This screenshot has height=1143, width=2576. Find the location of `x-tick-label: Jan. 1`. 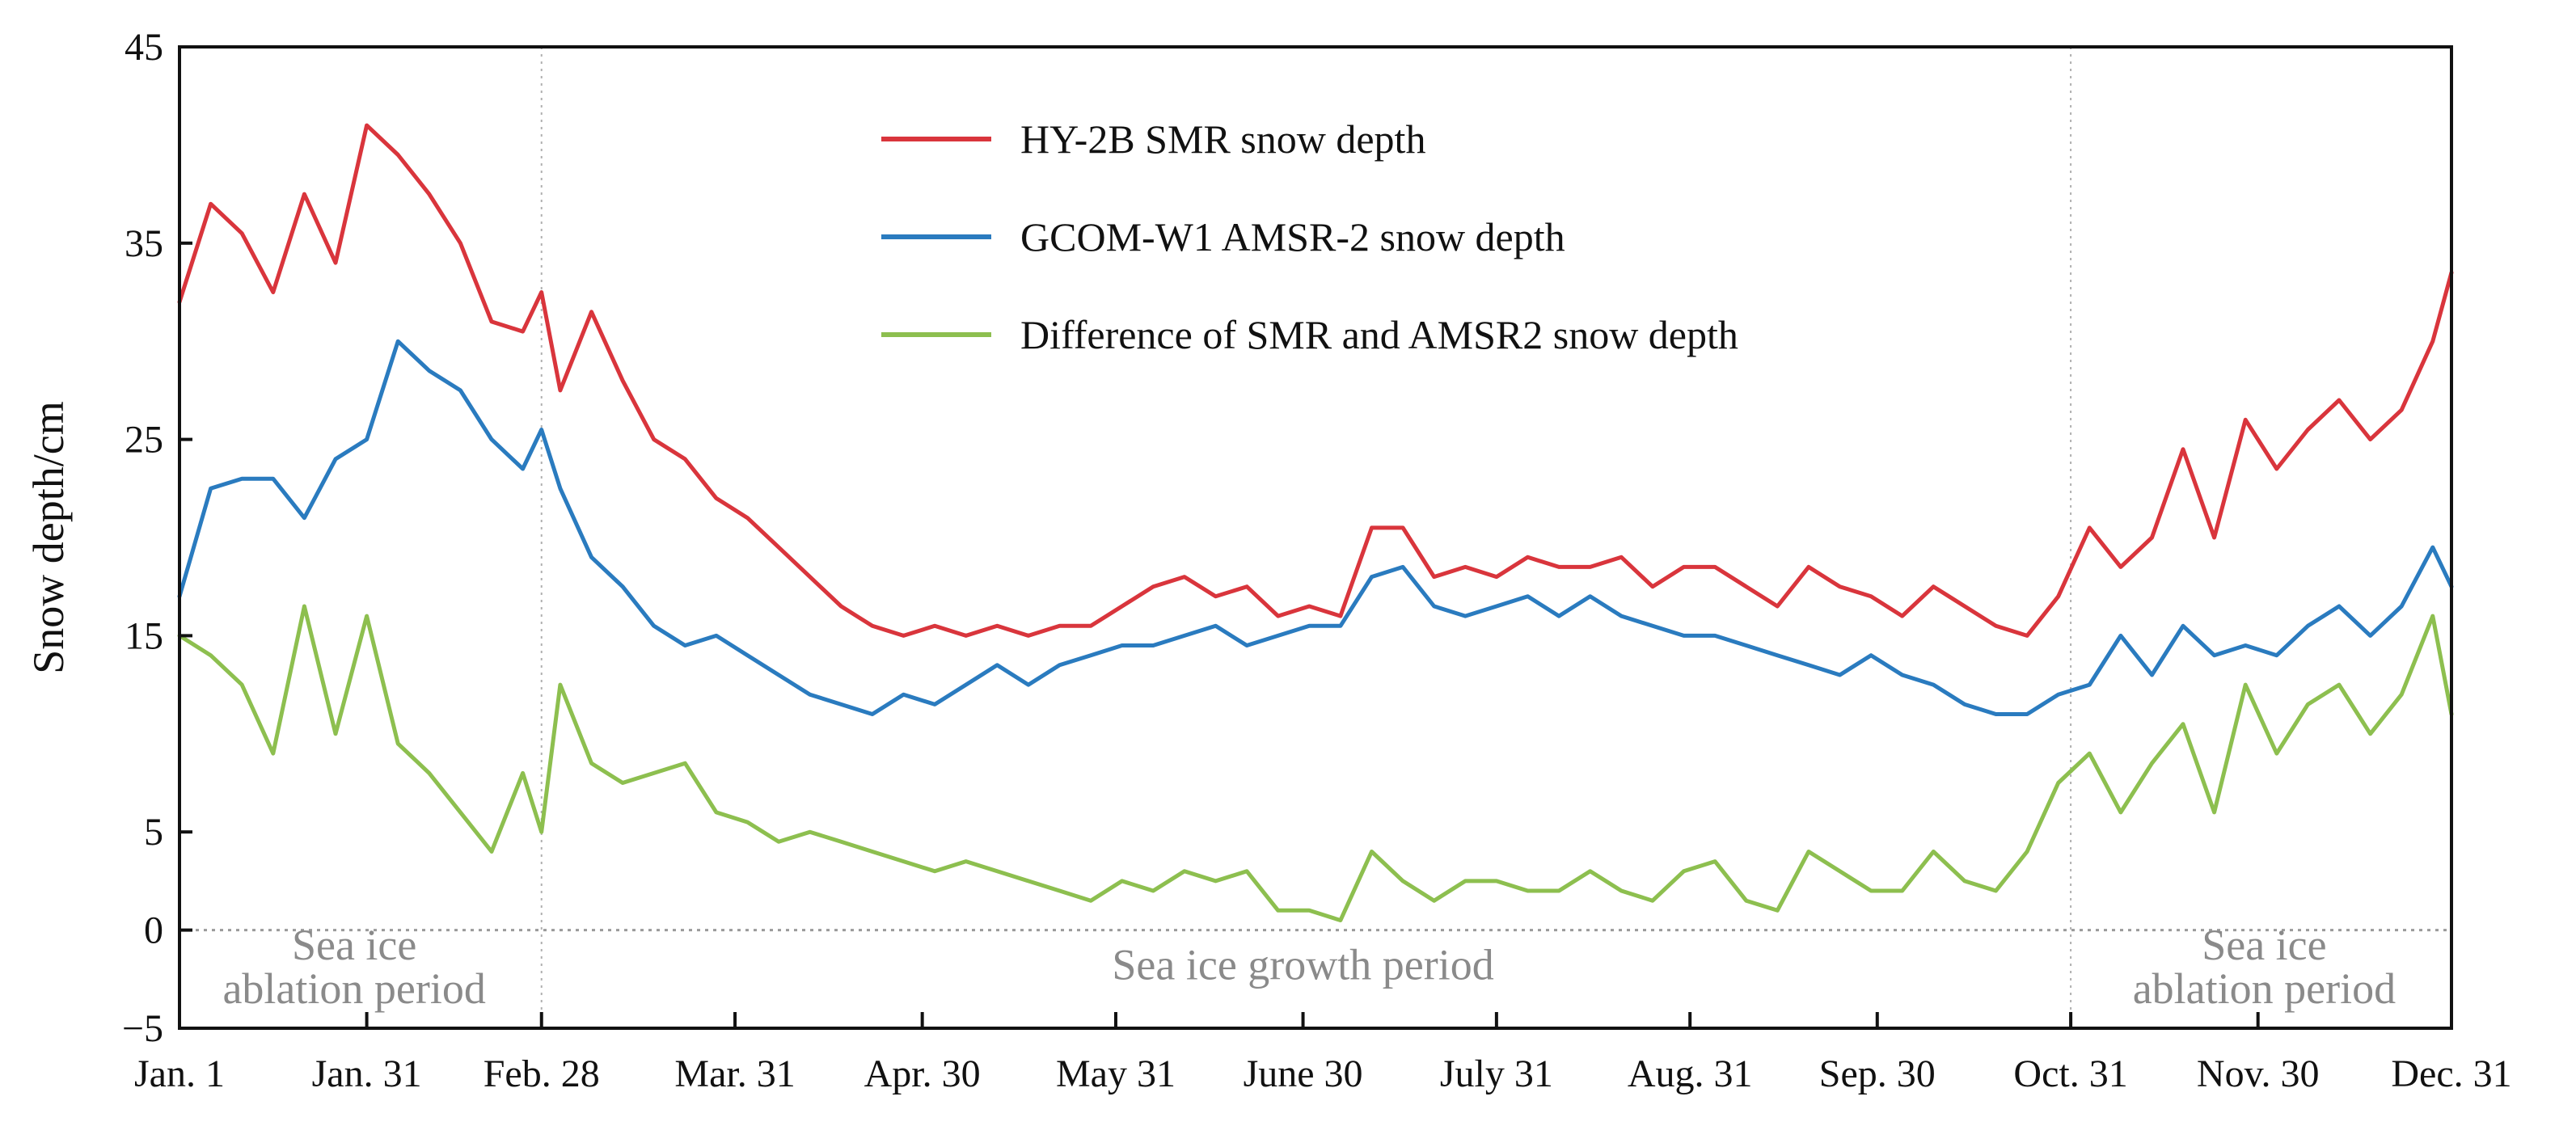

x-tick-label: Jan. 1 is located at coordinates (179, 1073).